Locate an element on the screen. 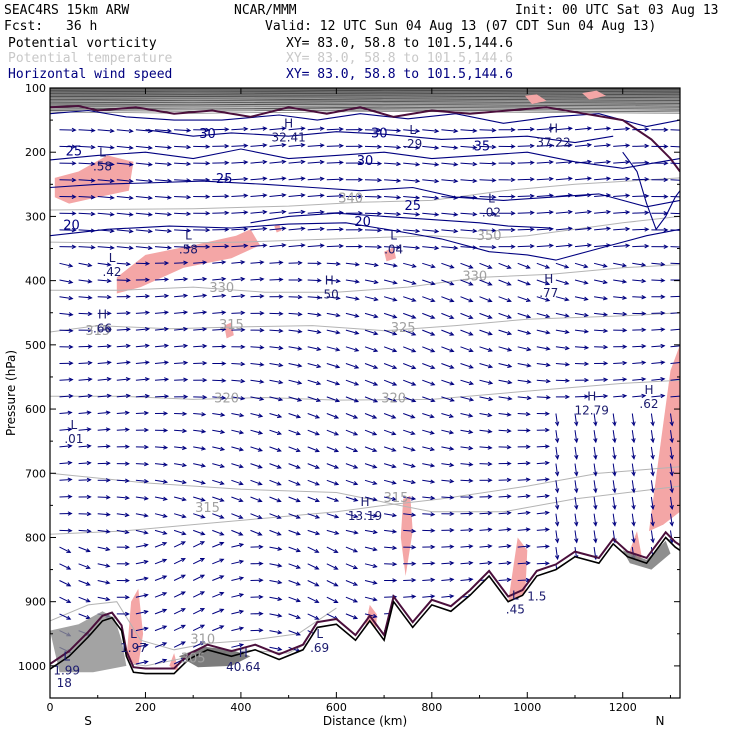 The image size is (740, 740). y-tick-label: 400 is located at coordinates (35, 281).